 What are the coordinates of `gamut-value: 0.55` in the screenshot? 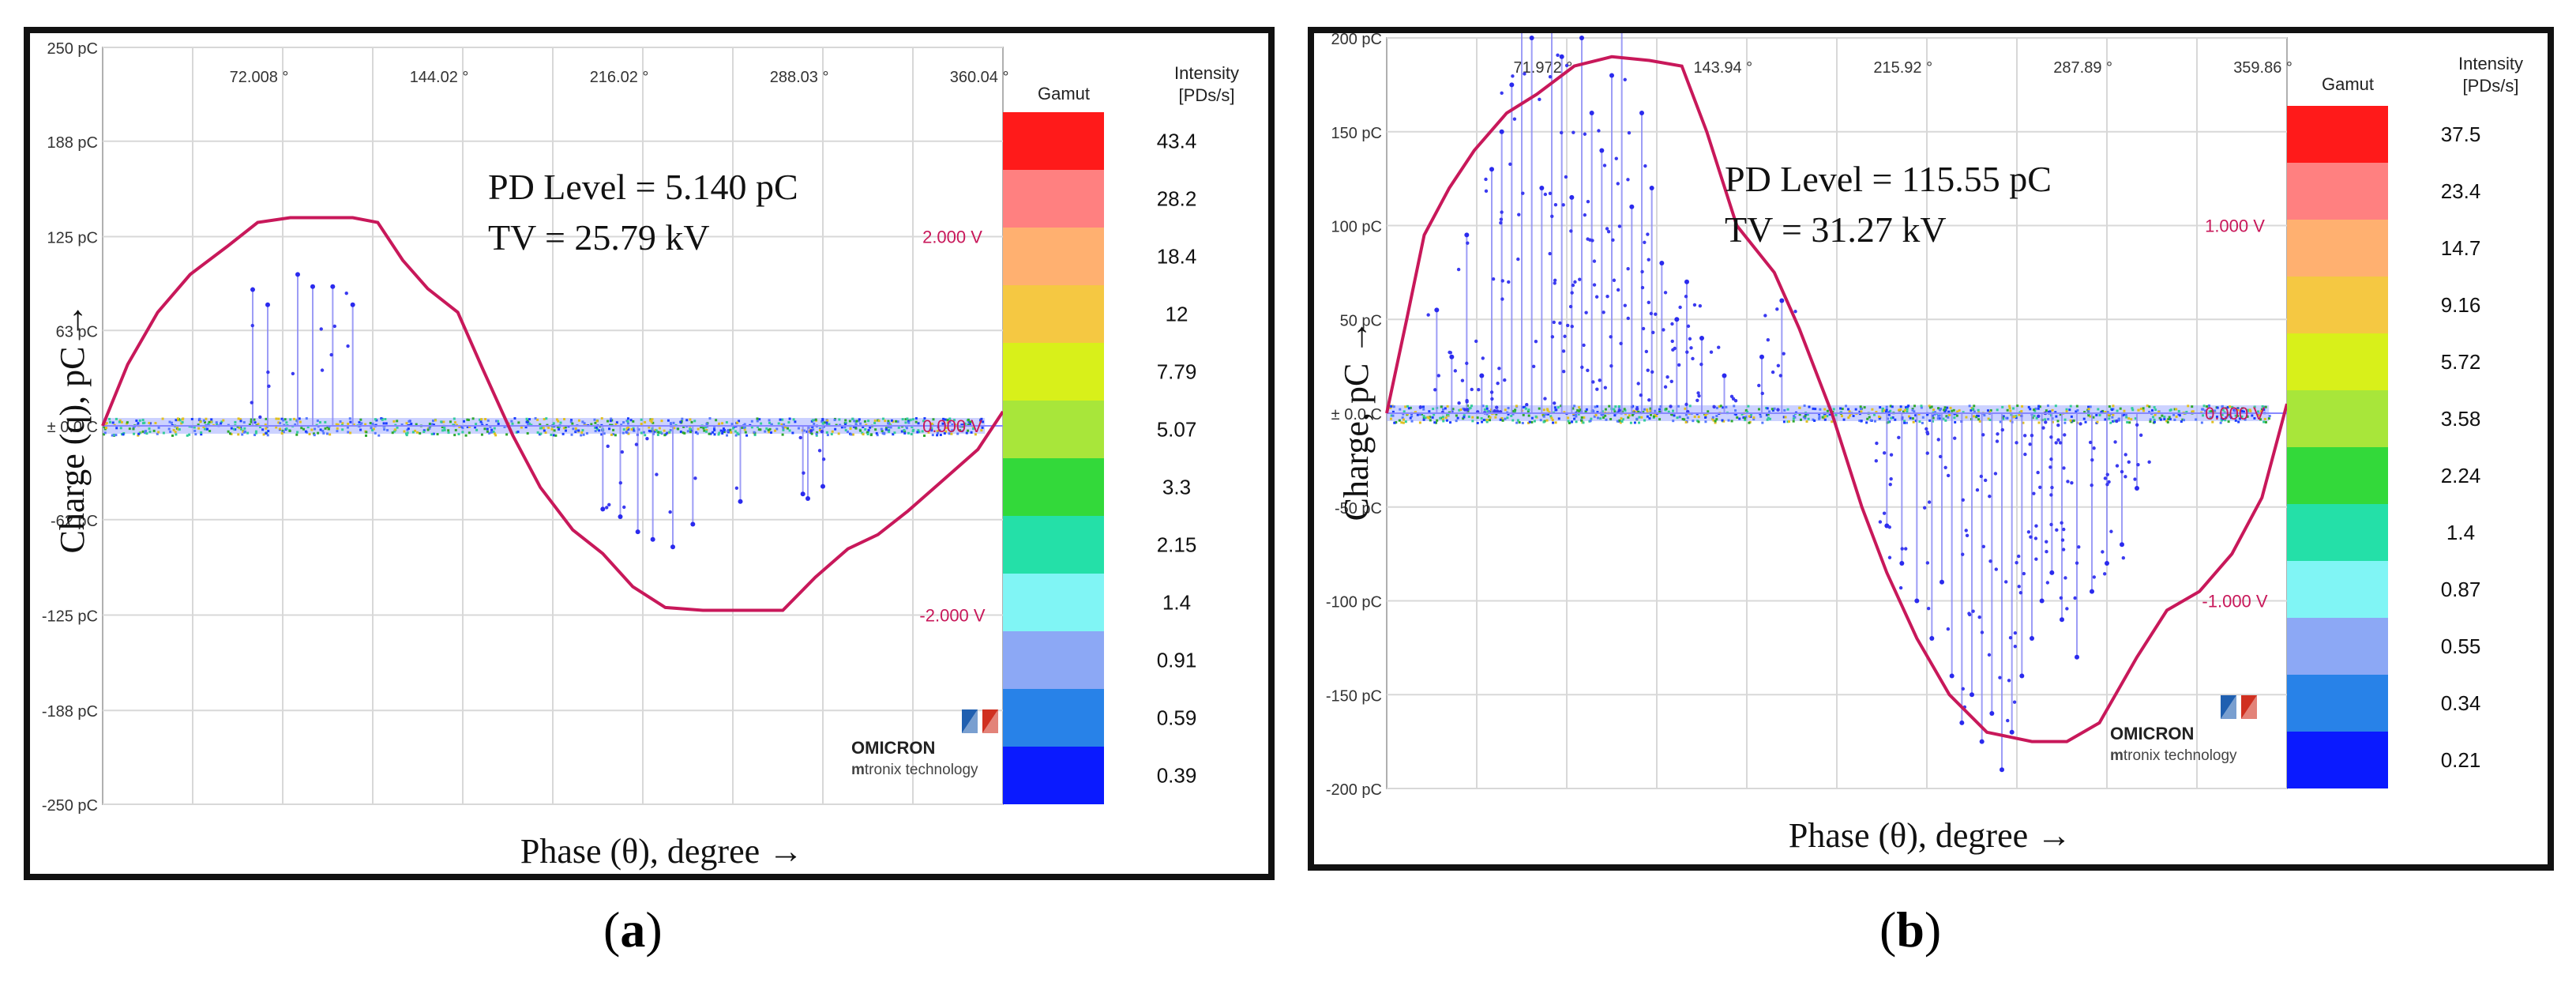 It's located at (2461, 646).